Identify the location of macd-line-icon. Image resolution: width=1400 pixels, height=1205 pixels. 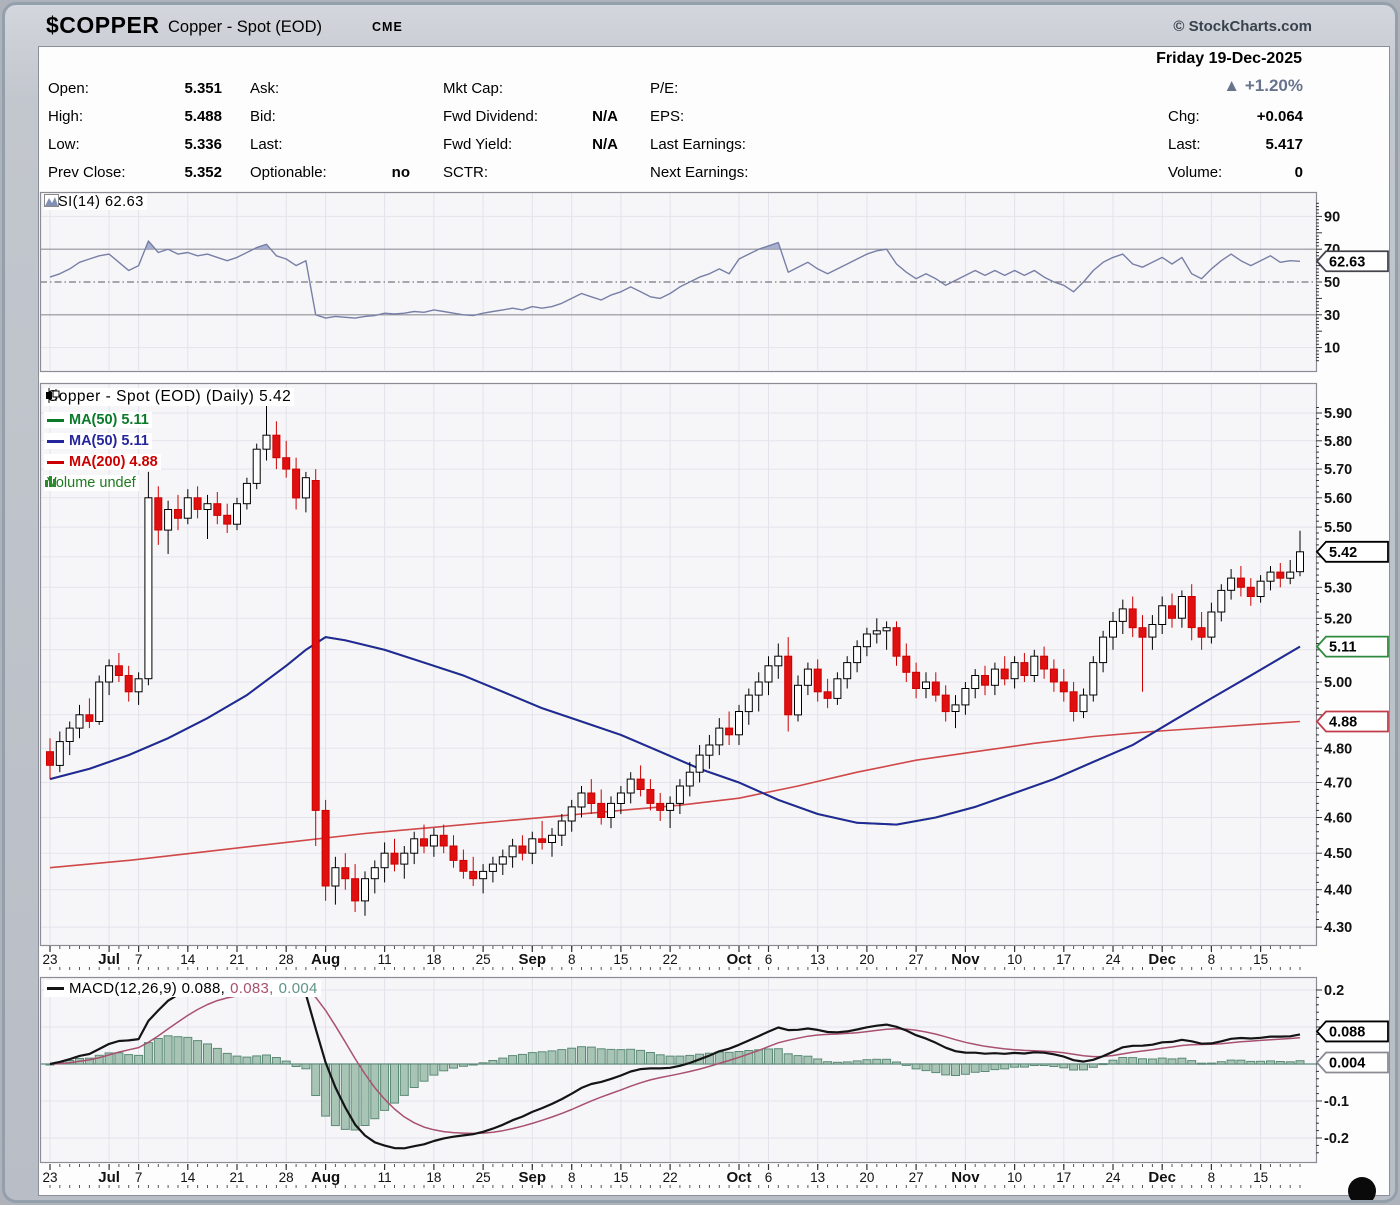
(55, 988).